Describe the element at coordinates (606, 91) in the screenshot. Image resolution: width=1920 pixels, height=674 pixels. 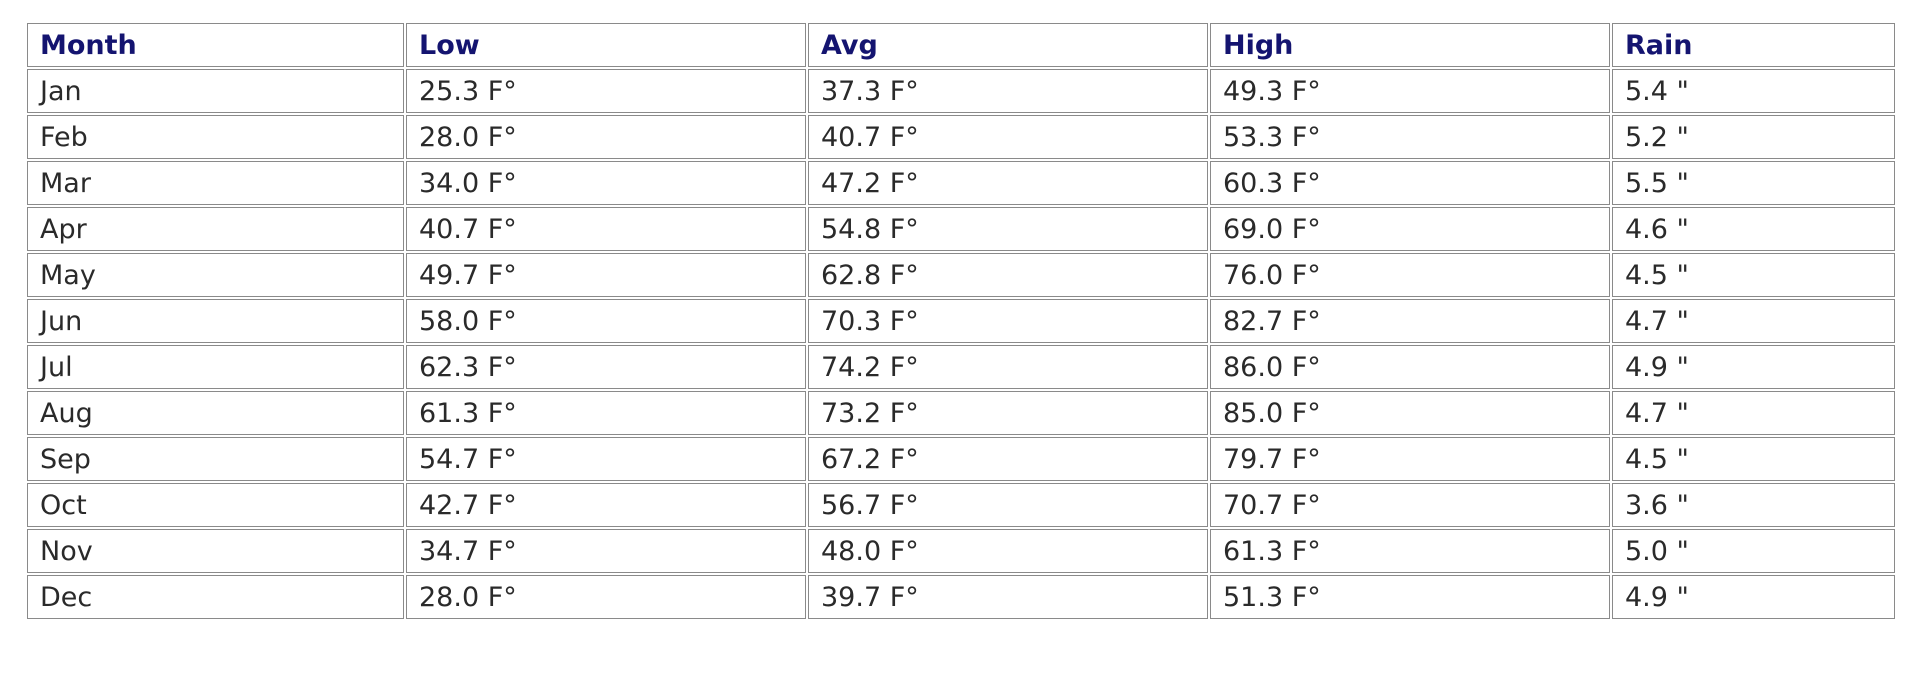
I see `value-cell: 25.3 F°` at that location.